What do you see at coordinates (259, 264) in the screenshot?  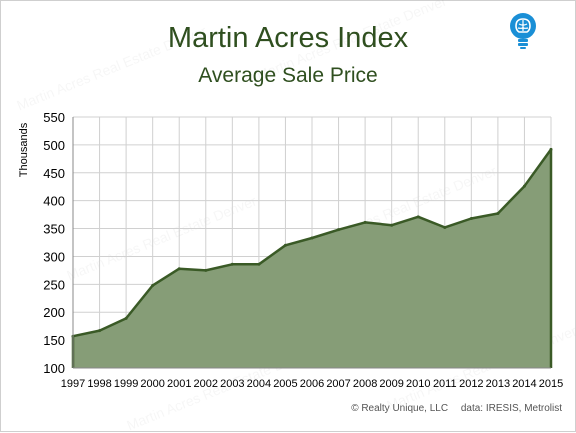 I see `data-point-2004` at bounding box center [259, 264].